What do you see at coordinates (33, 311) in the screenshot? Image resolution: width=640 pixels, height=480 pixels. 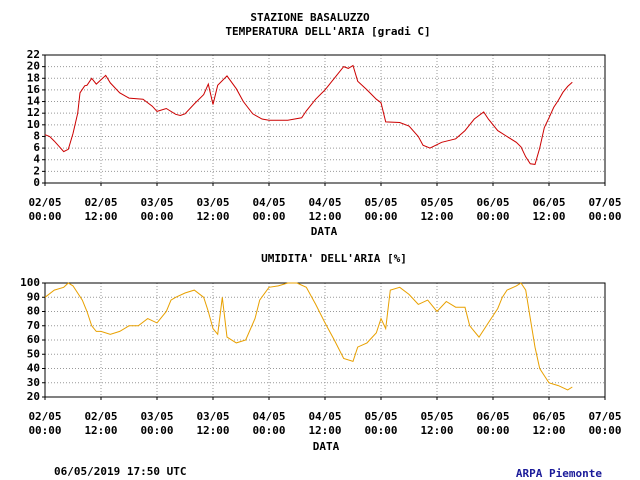 I see `y-tick-label: 80` at bounding box center [33, 311].